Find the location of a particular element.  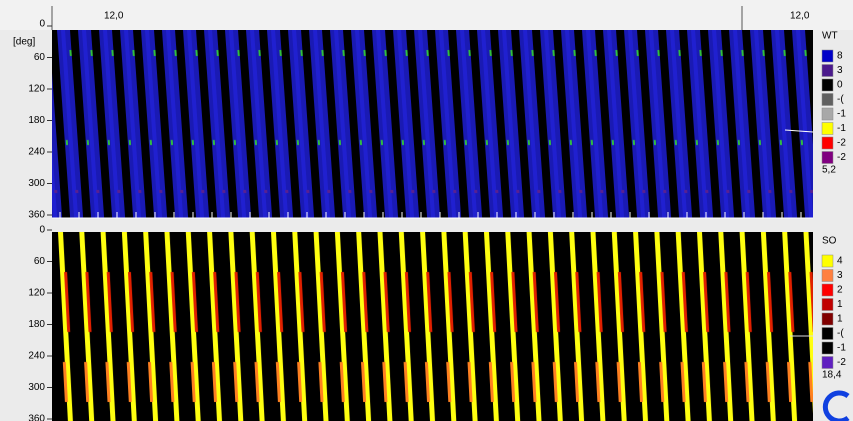

y-unit: [deg] is located at coordinates (24, 42).